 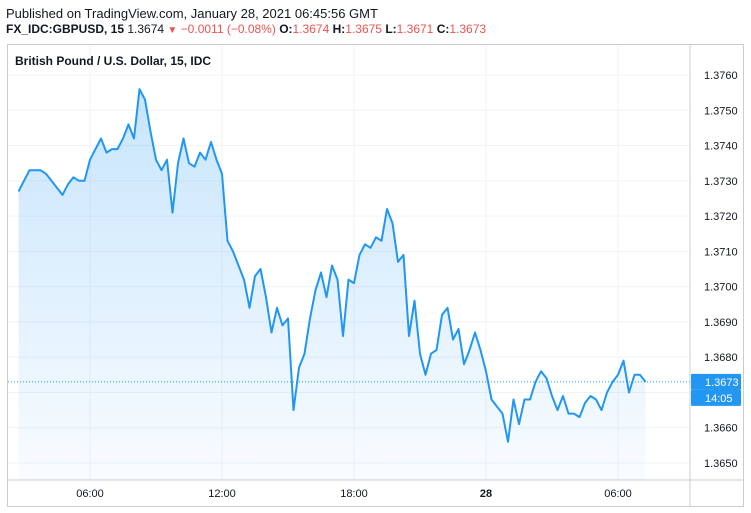 I want to click on symbol-label: FX_IDC:GBPUSD, 15, so click(x=65, y=29).